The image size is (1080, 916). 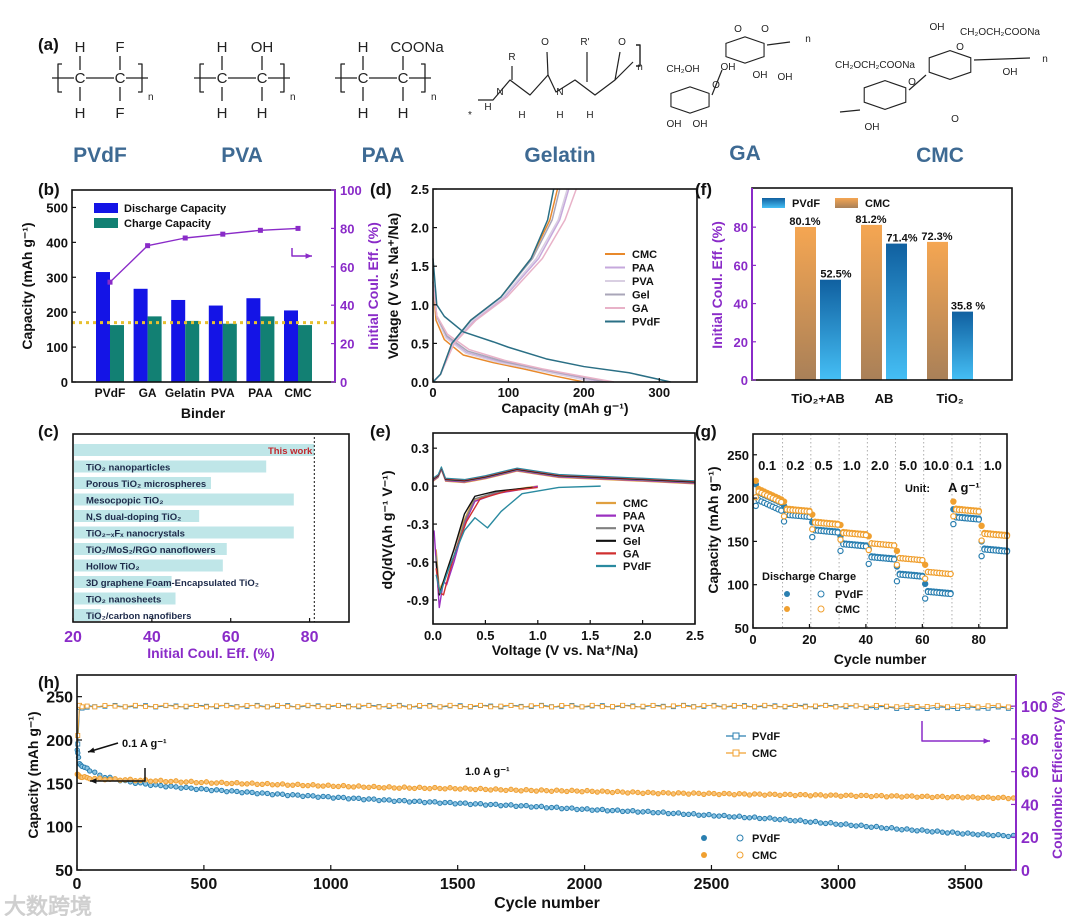 I want to click on plot-frame-d, so click(x=565, y=285).